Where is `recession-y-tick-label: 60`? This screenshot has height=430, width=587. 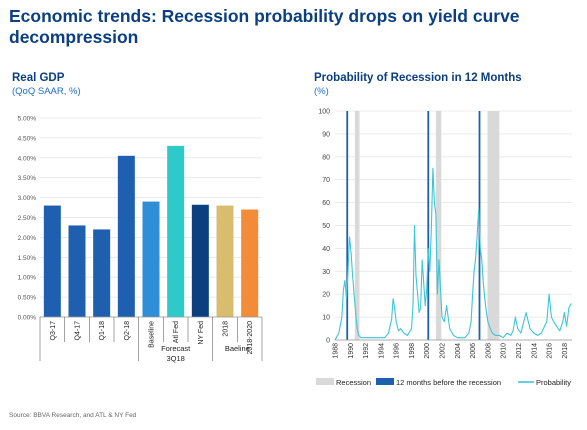 recession-y-tick-label: 60 is located at coordinates (326, 203).